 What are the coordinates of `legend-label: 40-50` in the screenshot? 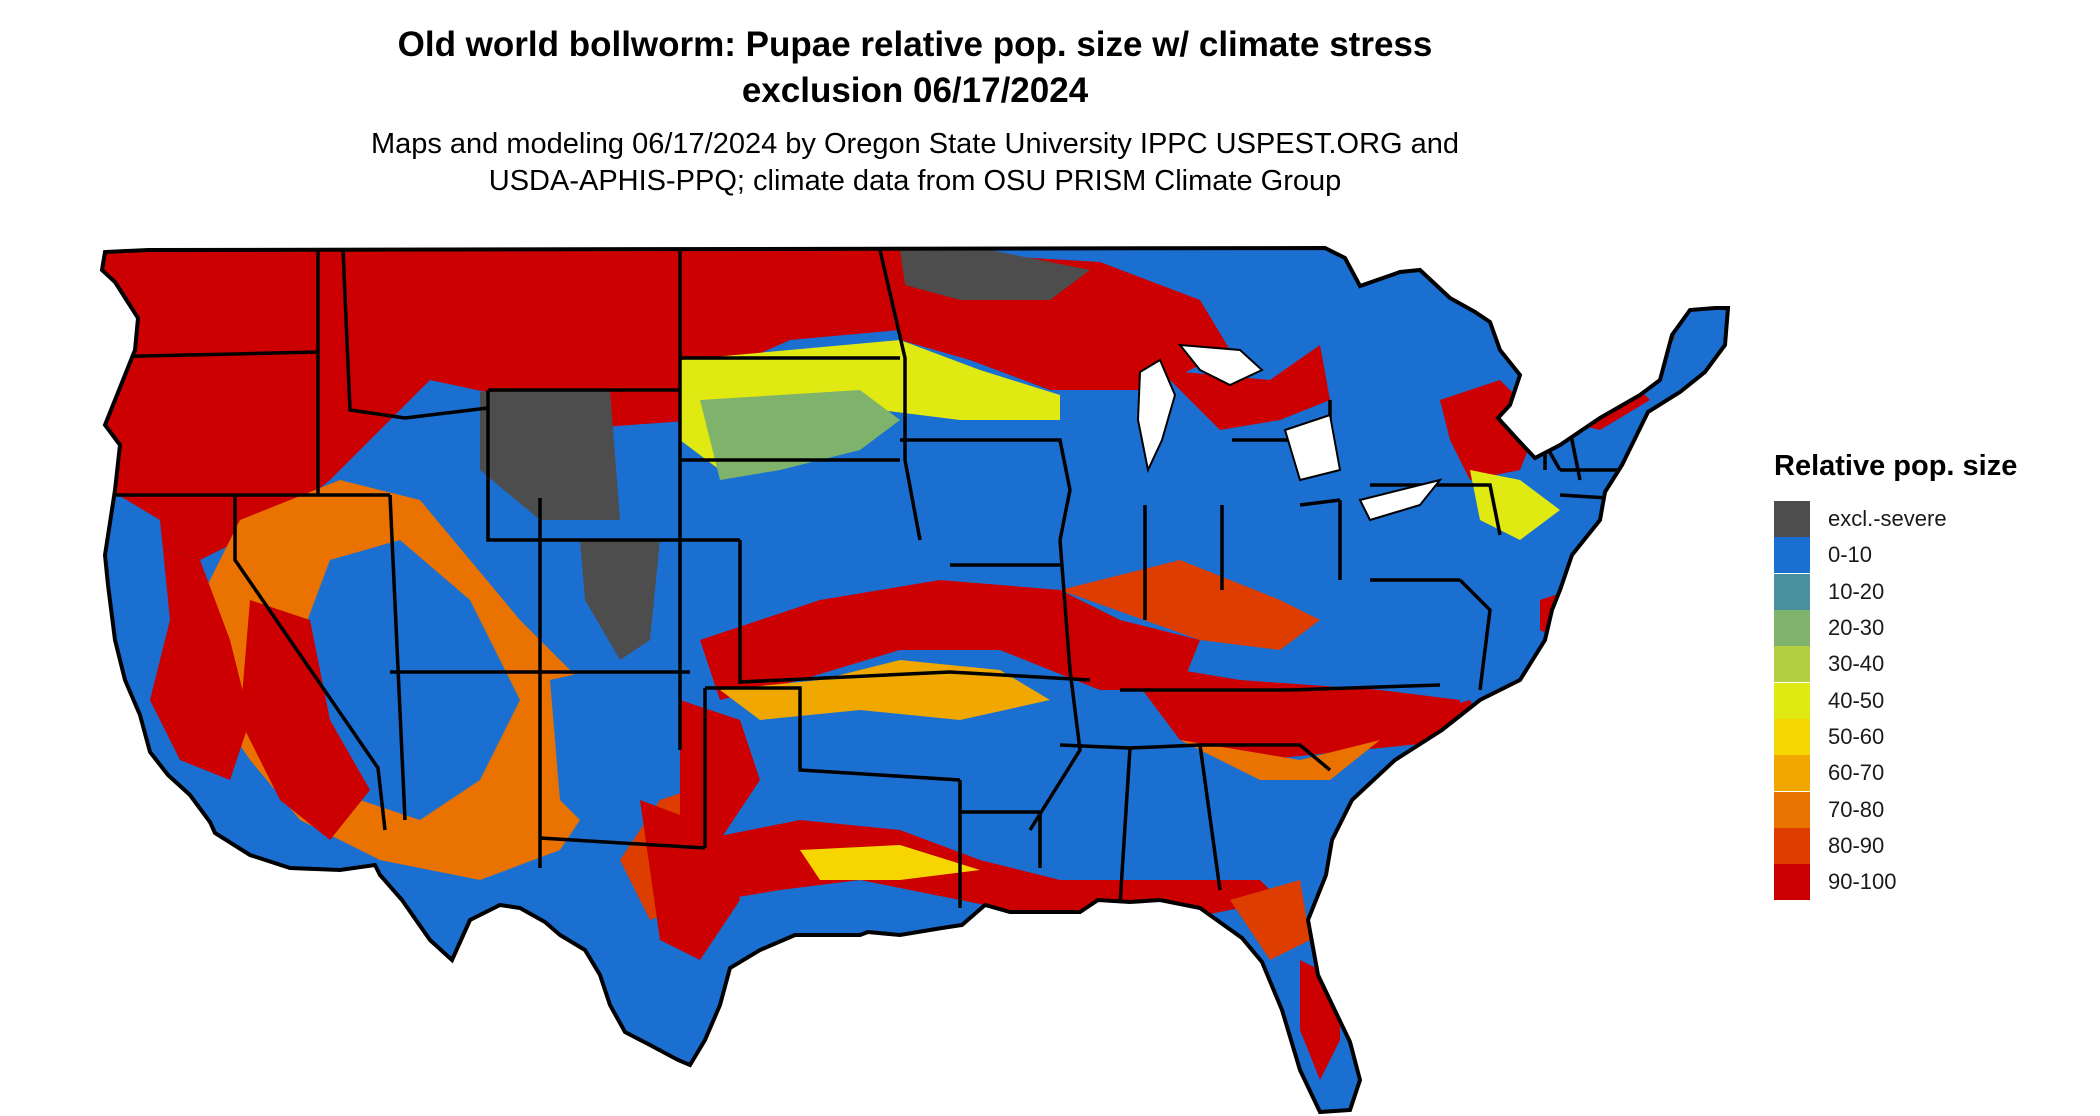 It's located at (1856, 700).